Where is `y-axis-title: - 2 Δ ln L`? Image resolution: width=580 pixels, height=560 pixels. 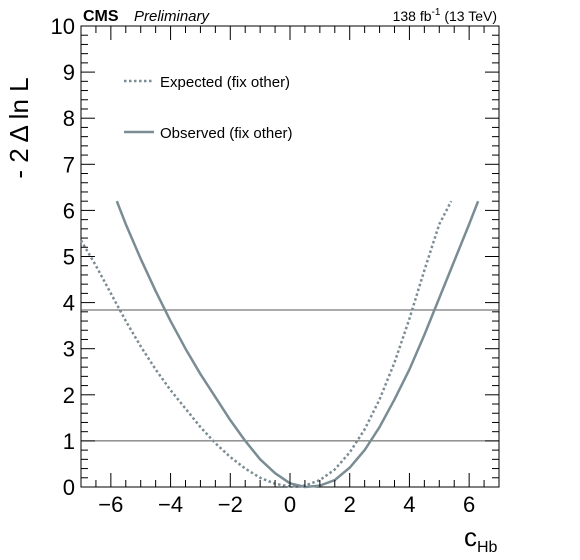
y-axis-title: - 2 Δ ln L is located at coordinates (19, 127).